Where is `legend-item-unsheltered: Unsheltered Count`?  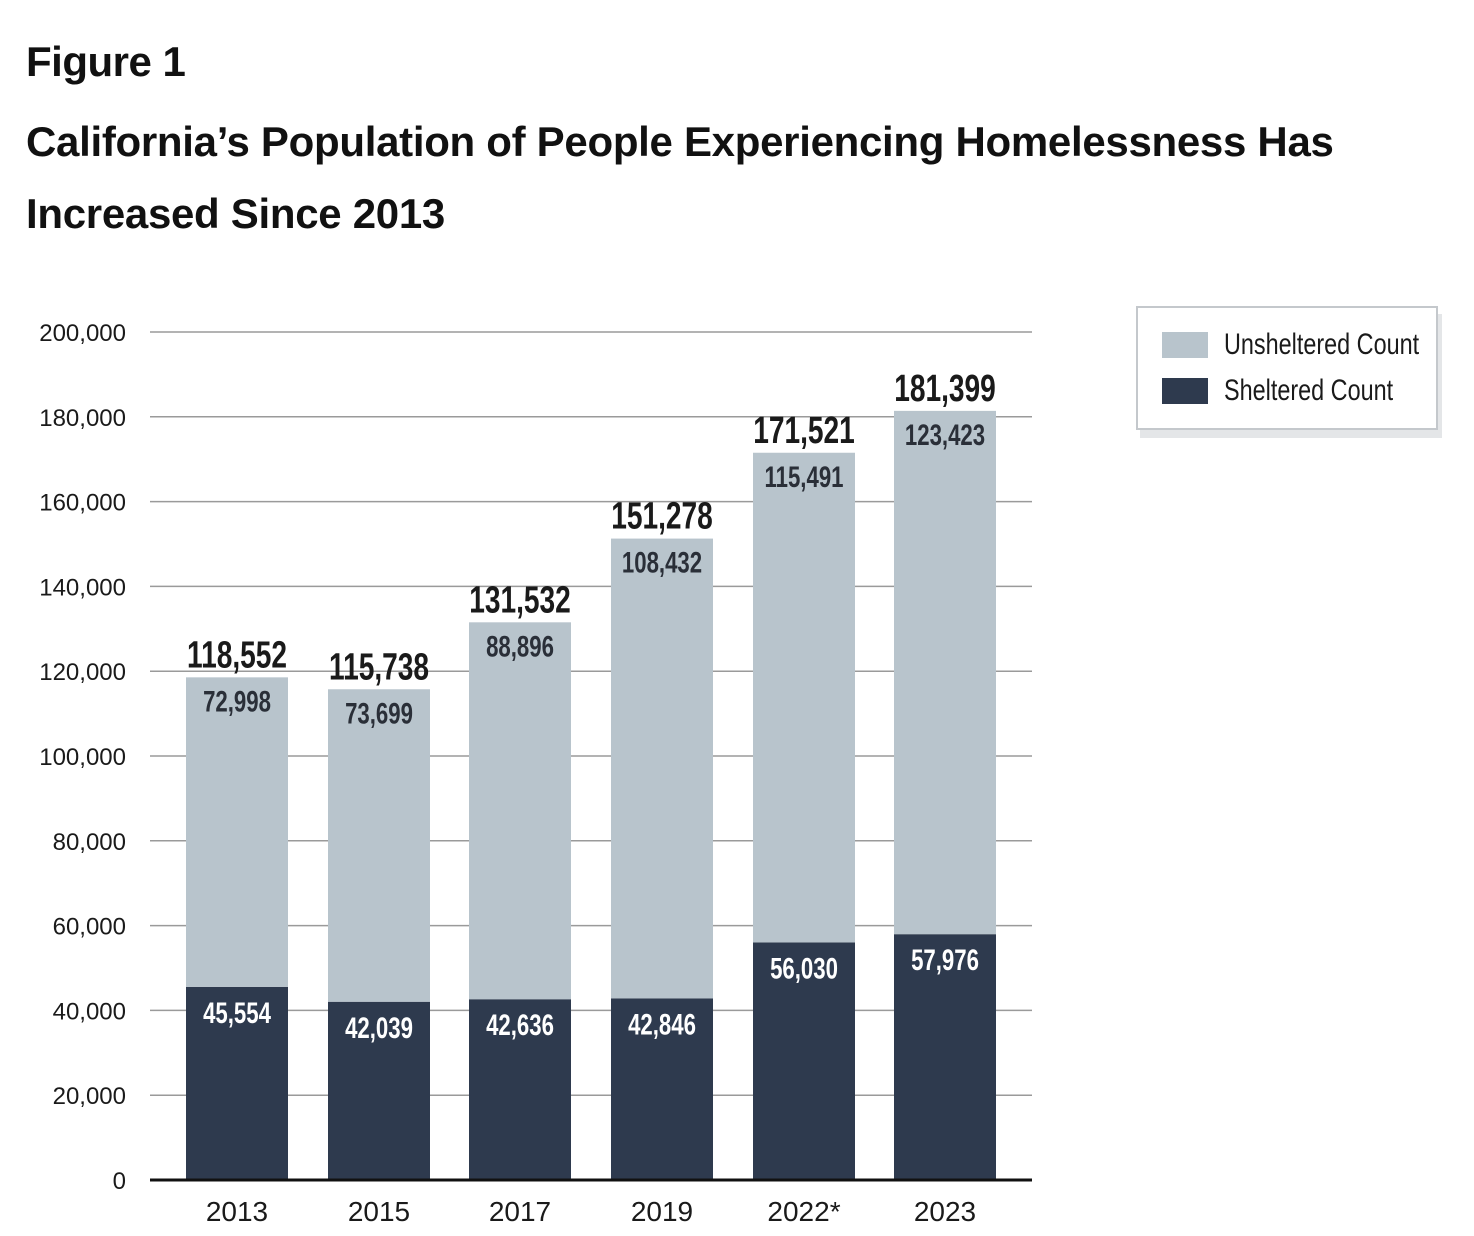 legend-item-unsheltered: Unsheltered Count is located at coordinates (1318, 345).